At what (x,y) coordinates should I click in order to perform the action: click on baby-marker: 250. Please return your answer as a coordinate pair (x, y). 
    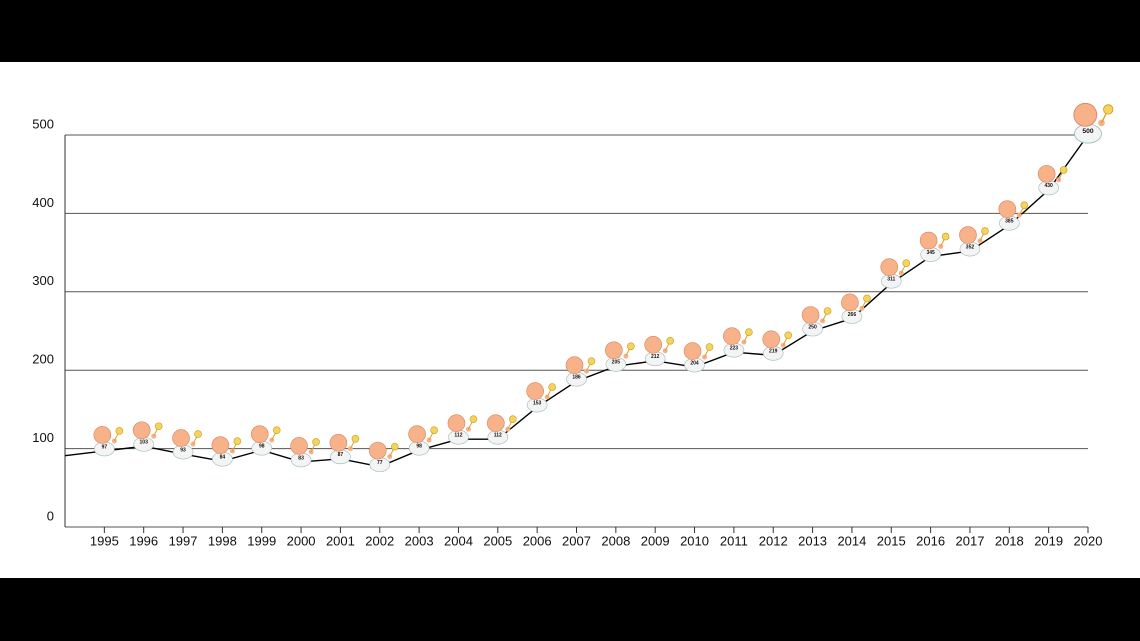
    Looking at the image, I should click on (816, 321).